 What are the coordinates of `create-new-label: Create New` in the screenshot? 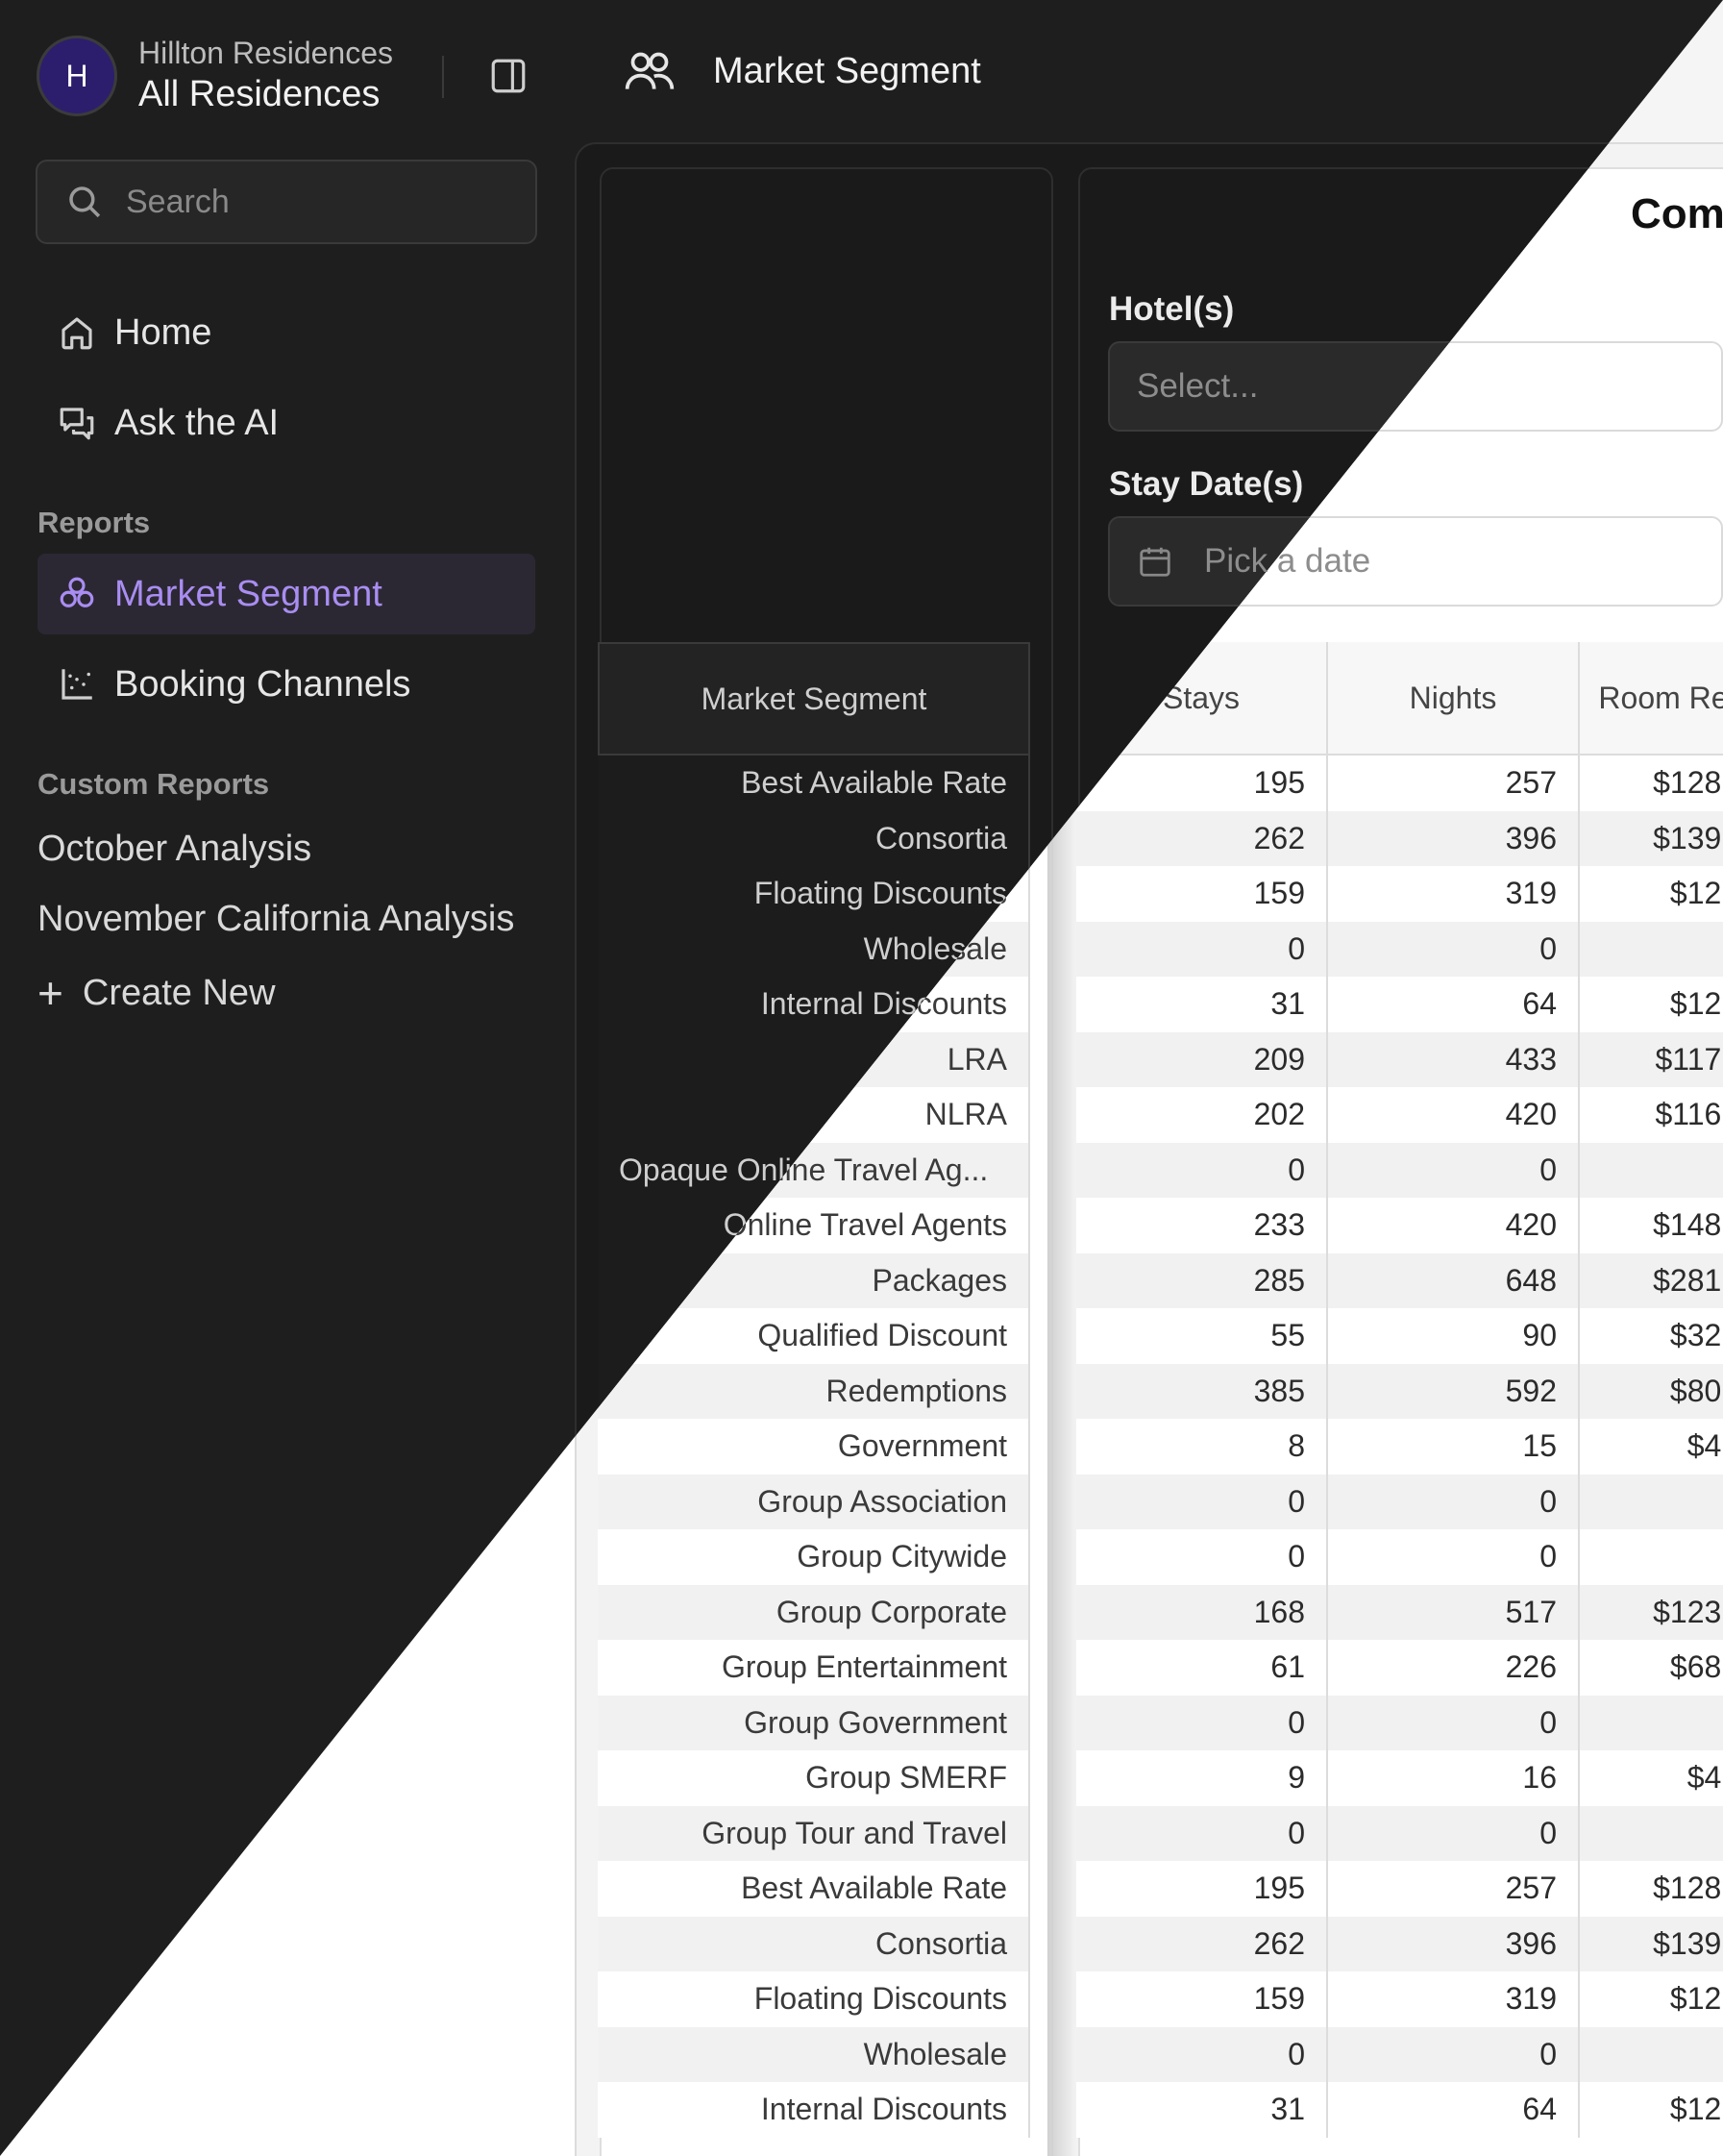 It's located at (179, 993).